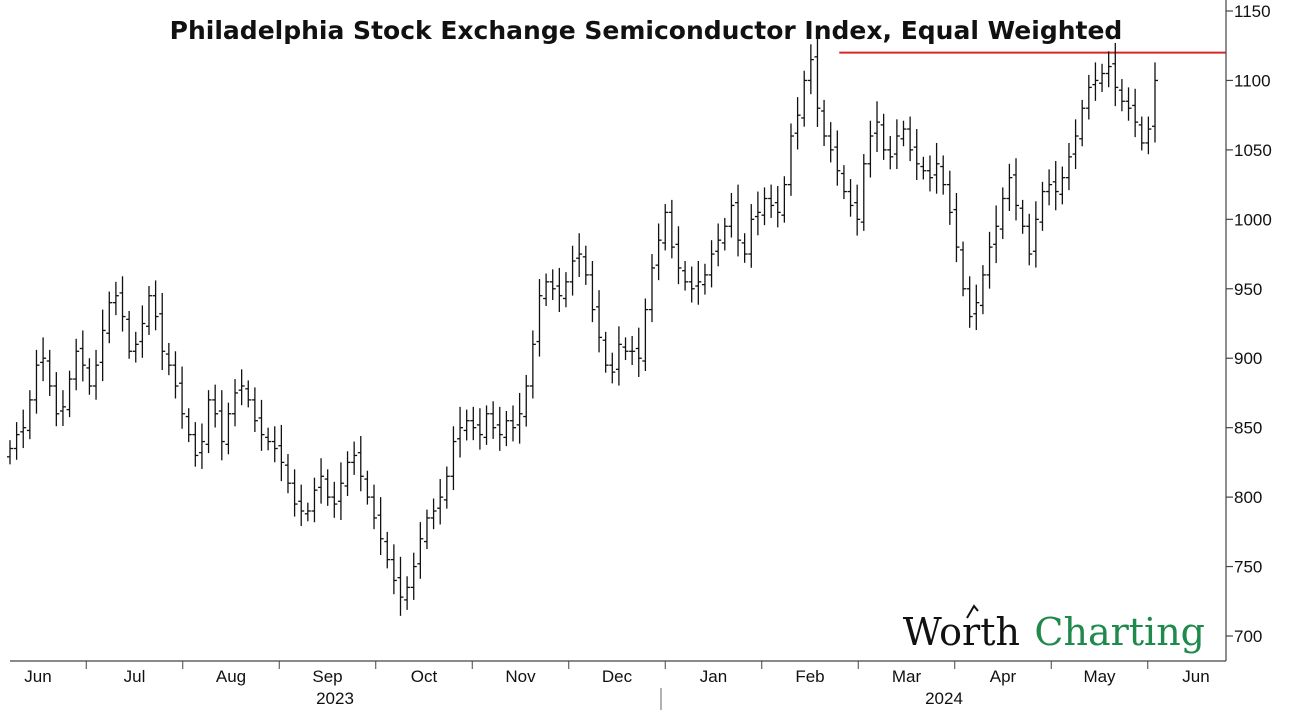  I want to click on y-tick-label: 850, so click(1248, 428).